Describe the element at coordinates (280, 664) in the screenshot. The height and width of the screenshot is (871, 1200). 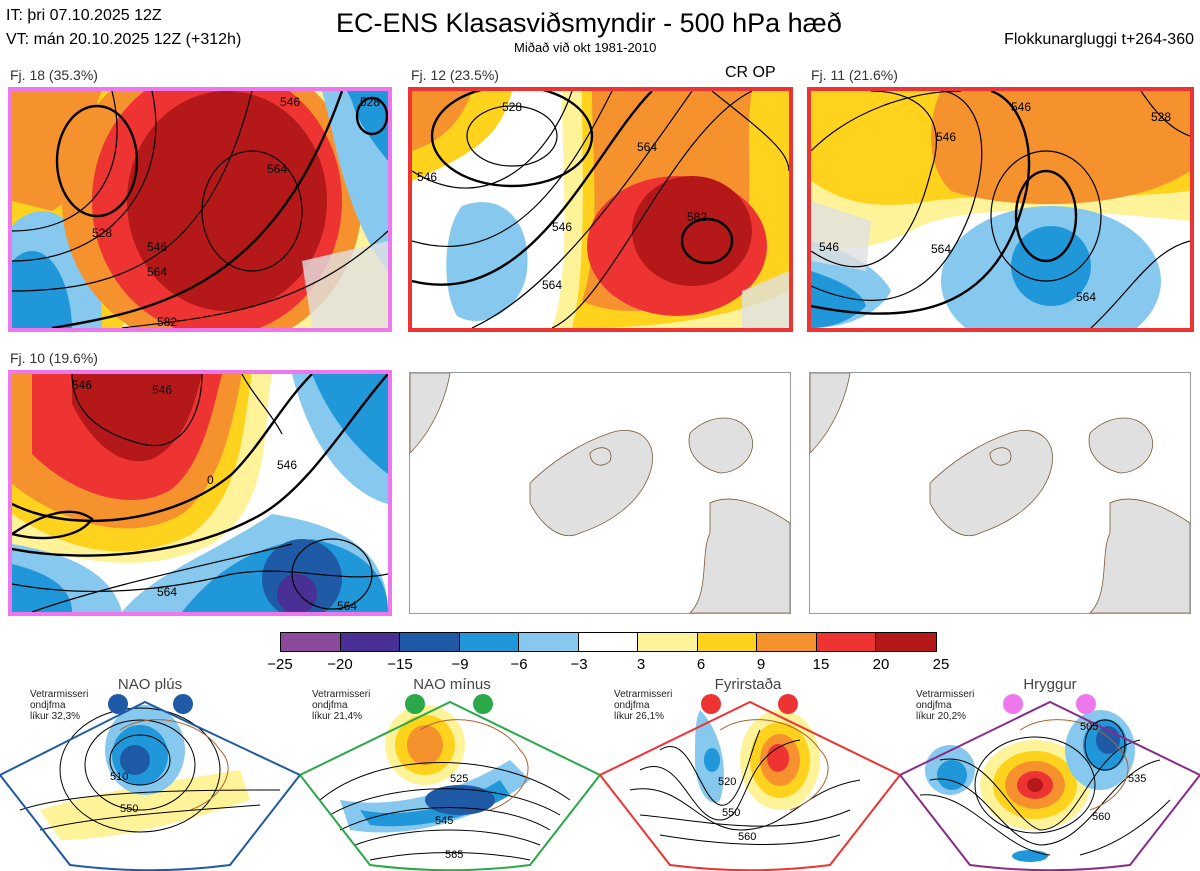
I see `colorbar-tick: −25` at that location.